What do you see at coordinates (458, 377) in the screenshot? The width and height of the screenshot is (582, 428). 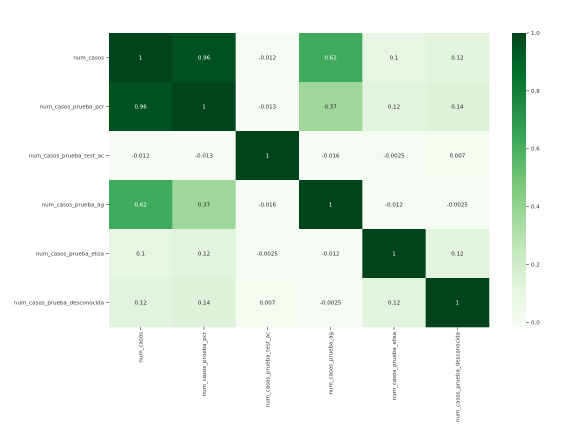 I see `column-tick-label: num_casos_prueba_desconocida` at bounding box center [458, 377].